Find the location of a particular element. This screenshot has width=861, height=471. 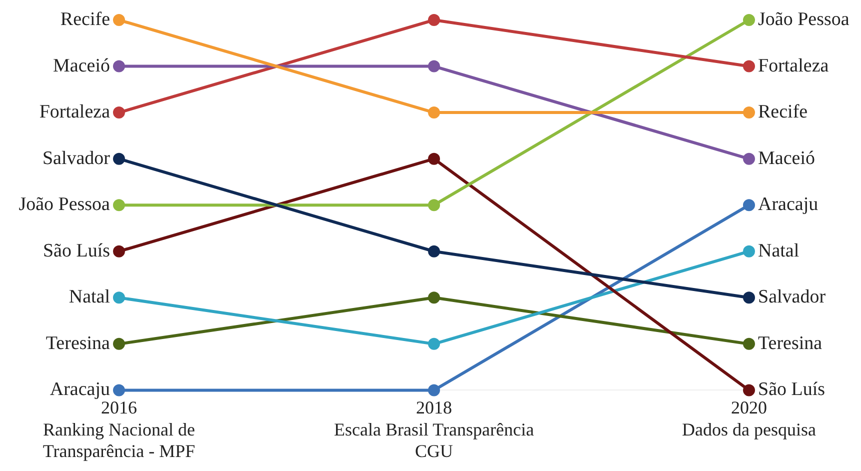

series-label: Recife is located at coordinates (783, 112).